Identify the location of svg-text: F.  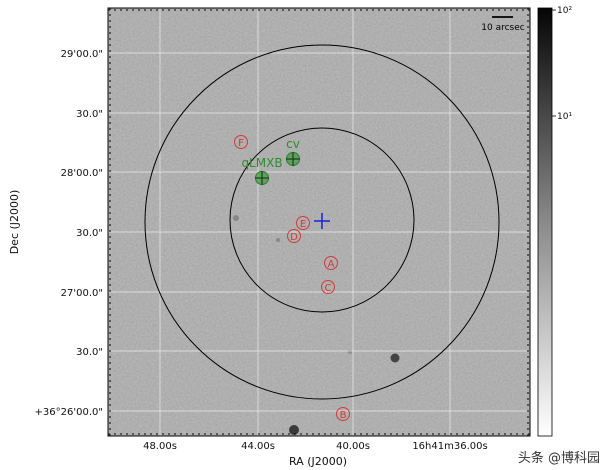
(241, 143).